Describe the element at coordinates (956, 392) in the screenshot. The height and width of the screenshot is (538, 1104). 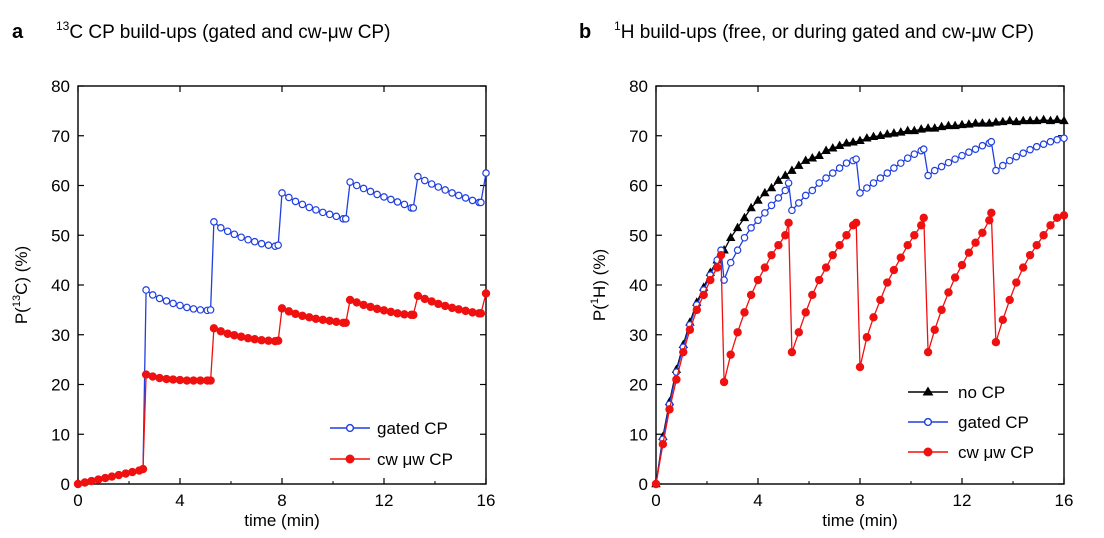
I see `legend-item-no-cp: no CP` at that location.